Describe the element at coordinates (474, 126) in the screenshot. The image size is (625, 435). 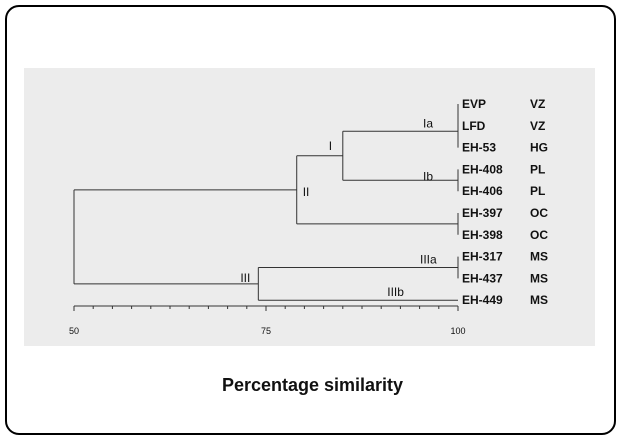
I see `leaf-label: LFD` at that location.